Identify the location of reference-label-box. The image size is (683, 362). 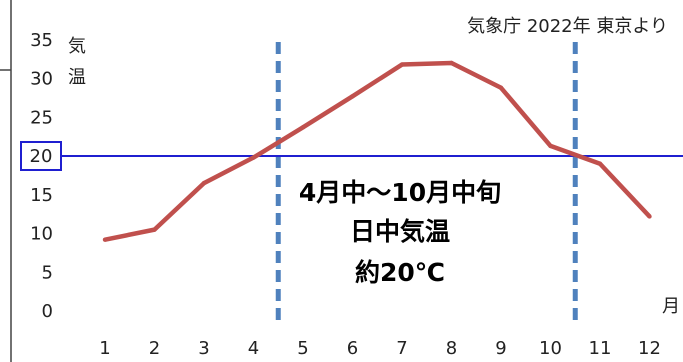
(41, 156).